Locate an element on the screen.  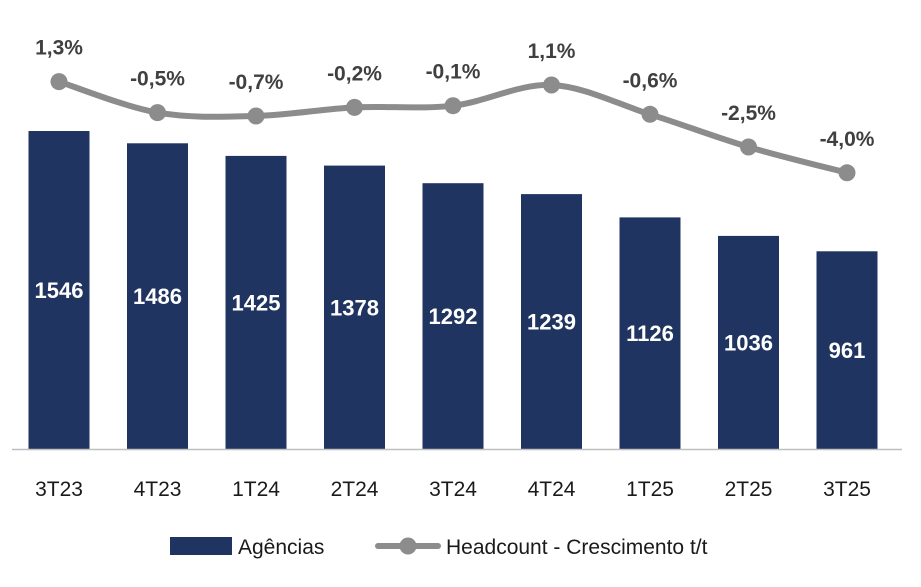
line-value-label: -0,7% is located at coordinates (256, 82).